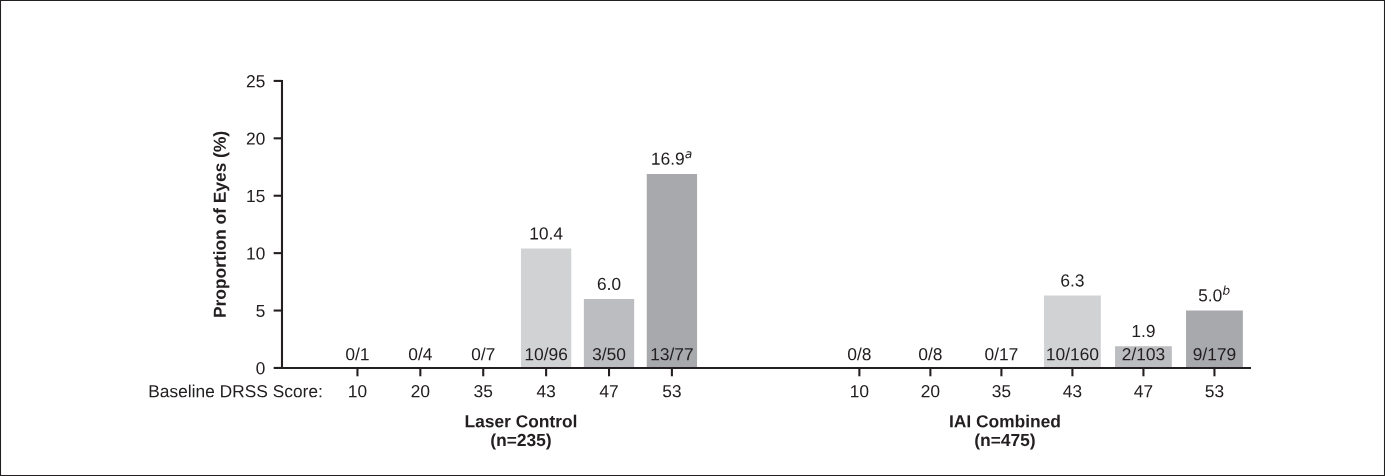  I want to click on data-label: 6.0, so click(609, 284).